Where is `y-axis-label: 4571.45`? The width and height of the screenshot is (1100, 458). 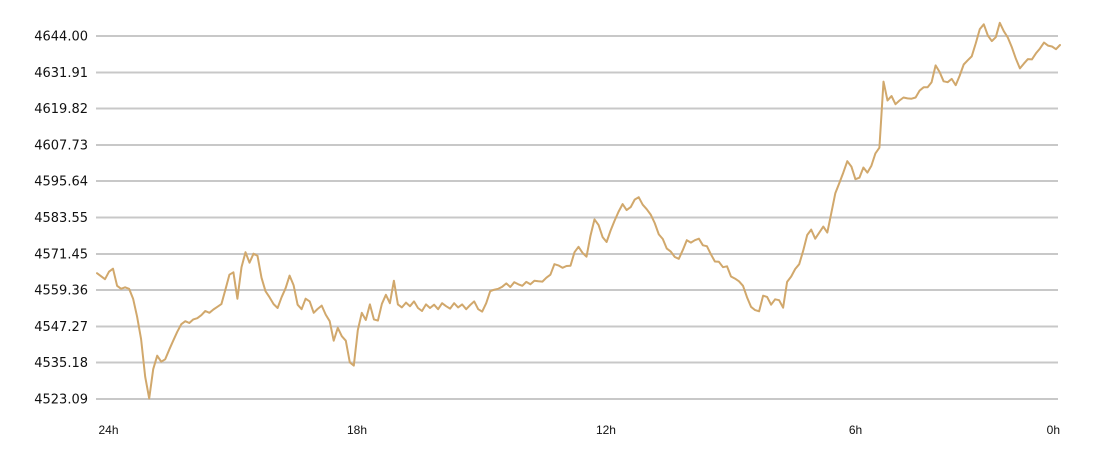
y-axis-label: 4571.45 is located at coordinates (61, 254).